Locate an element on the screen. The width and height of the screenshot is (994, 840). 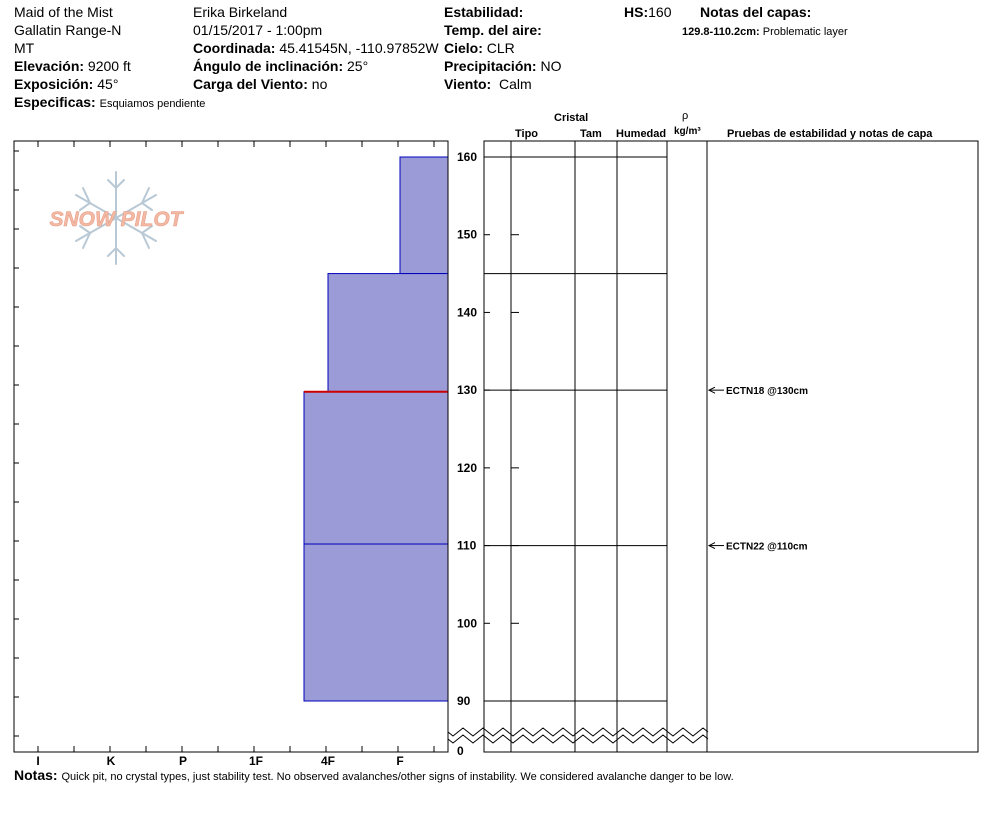
precipitation: Precipitación: NO is located at coordinates (502, 66).